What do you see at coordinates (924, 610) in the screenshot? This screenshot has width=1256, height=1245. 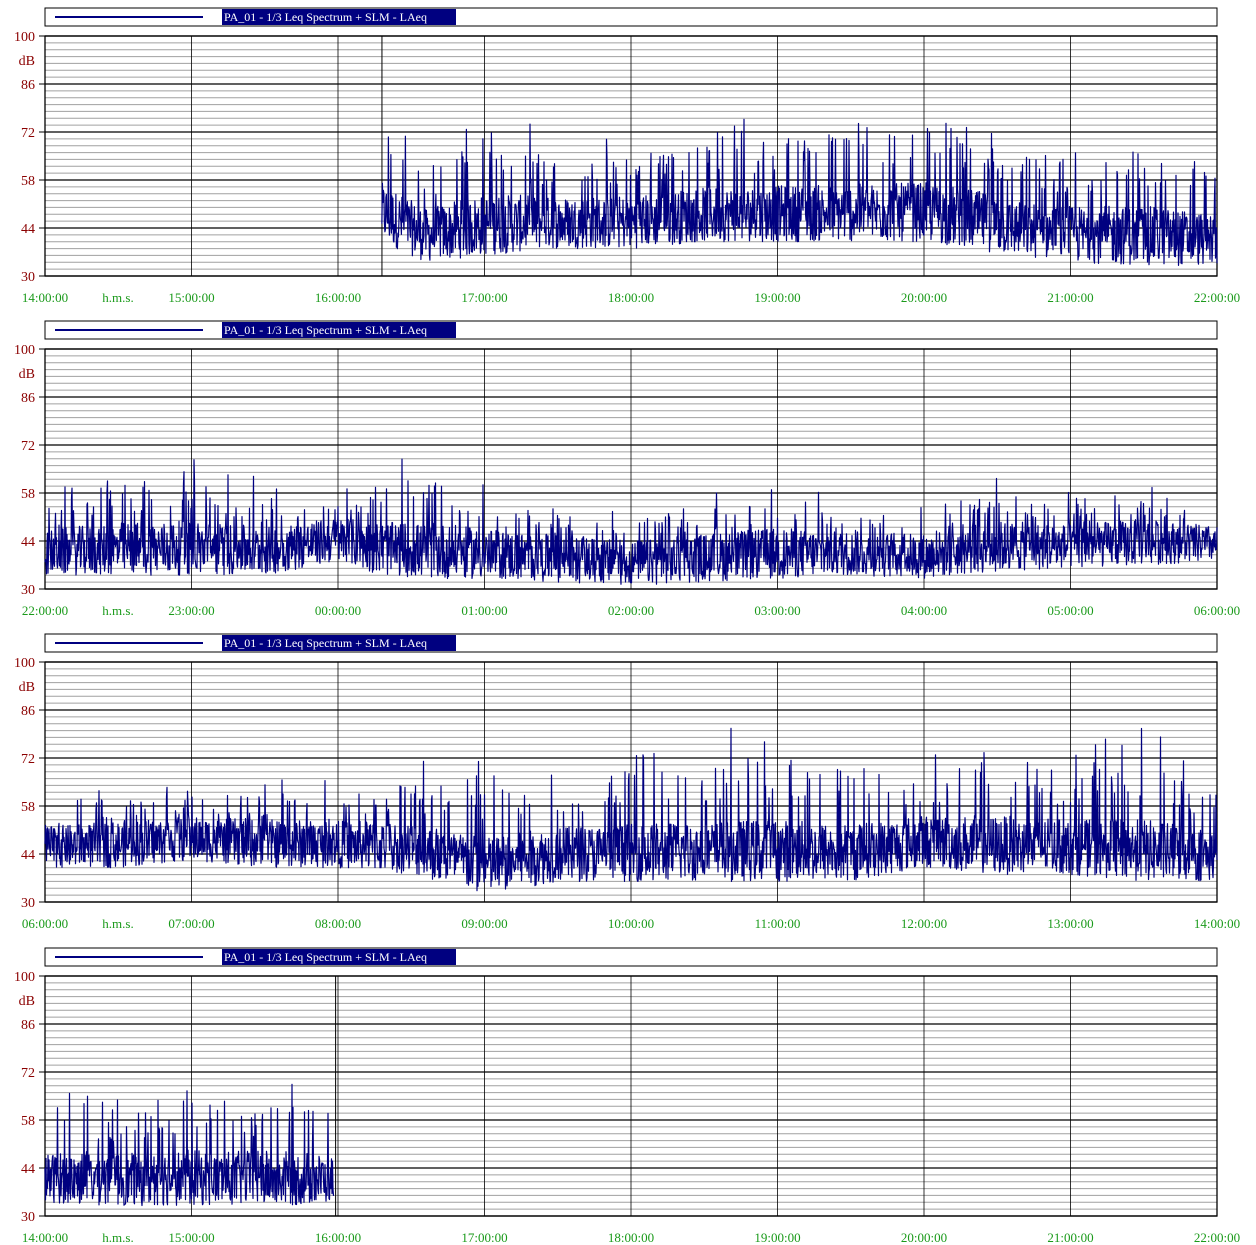 I see `x-tick-label: 04:00:00` at bounding box center [924, 610].